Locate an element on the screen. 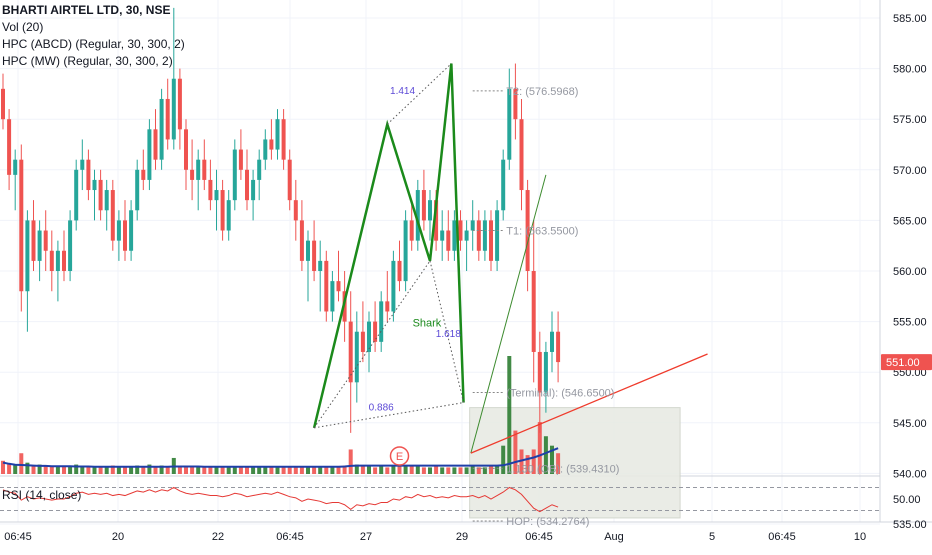 The width and height of the screenshot is (932, 555). rsi-indicator-label: RSI (14, close) is located at coordinates (42, 495).